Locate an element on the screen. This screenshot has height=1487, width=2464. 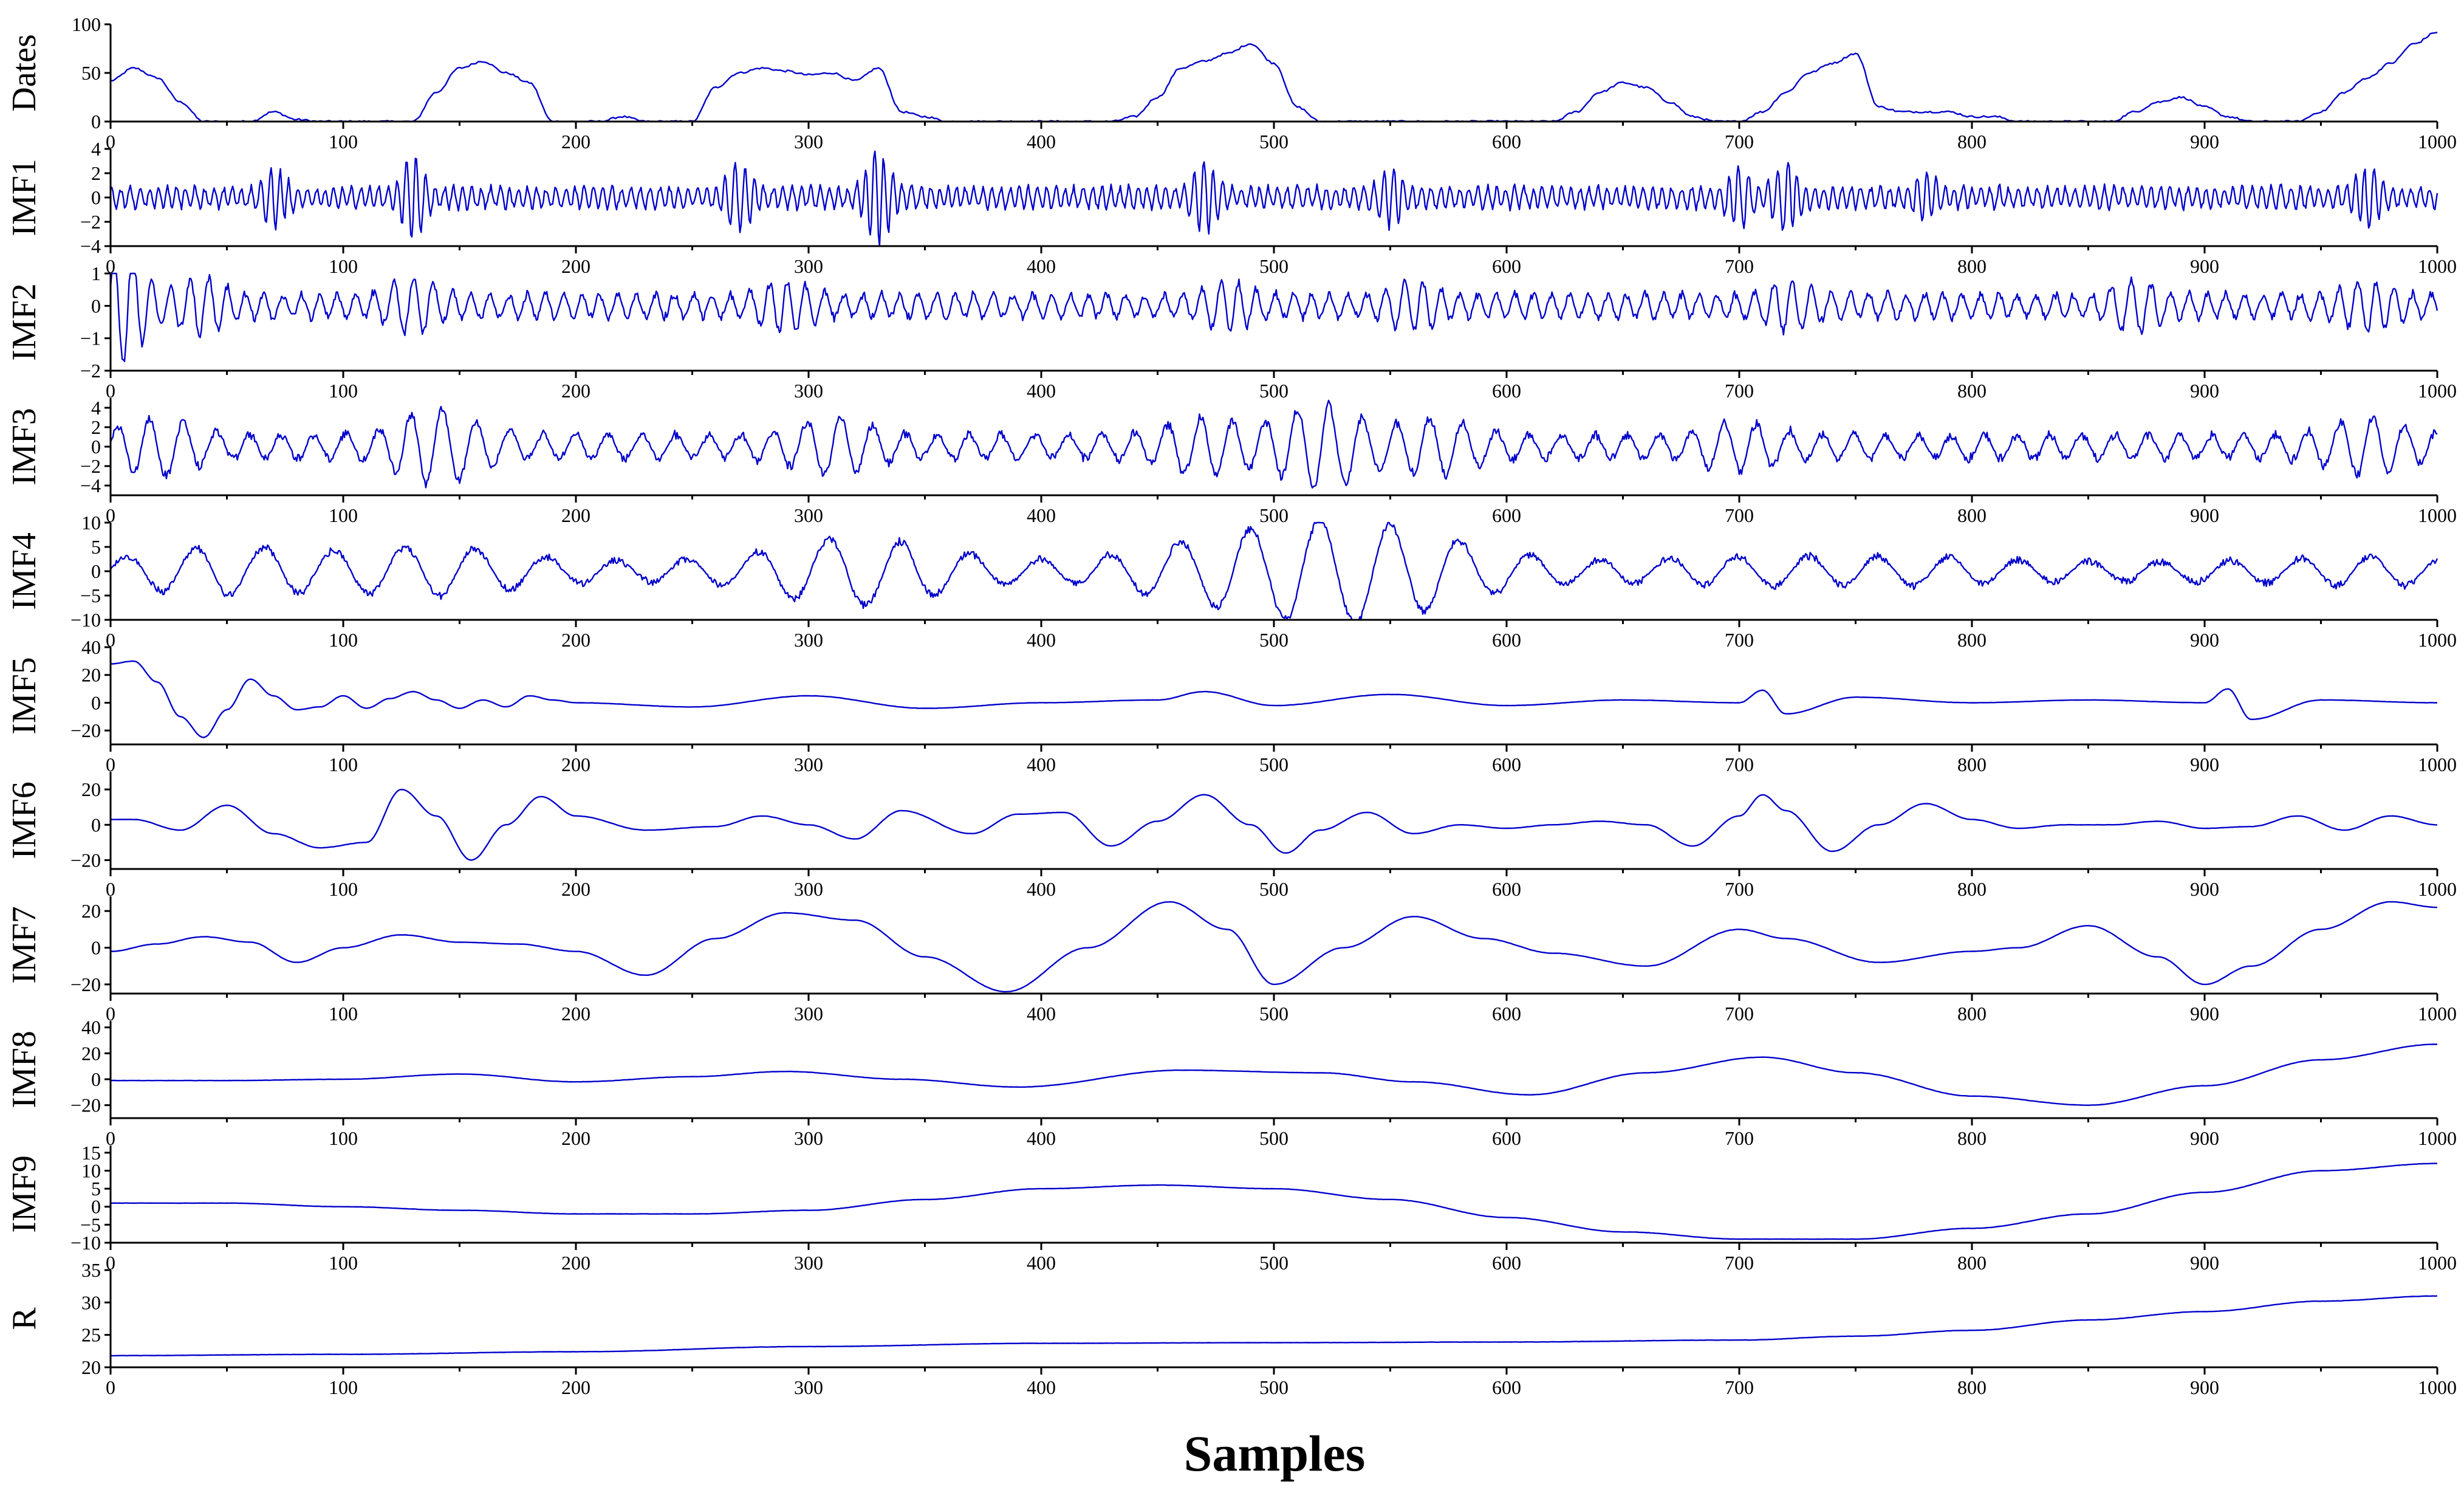
series-line-imf4 is located at coordinates (1273, 571).